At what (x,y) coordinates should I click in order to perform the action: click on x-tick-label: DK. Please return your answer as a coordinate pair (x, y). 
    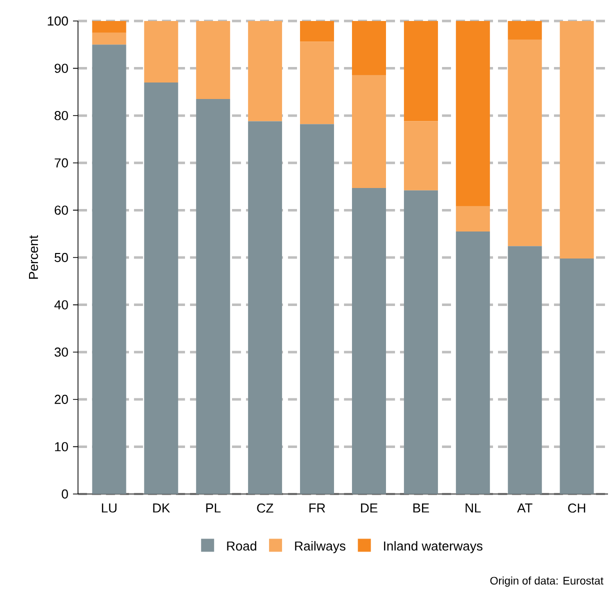
    Looking at the image, I should click on (161, 508).